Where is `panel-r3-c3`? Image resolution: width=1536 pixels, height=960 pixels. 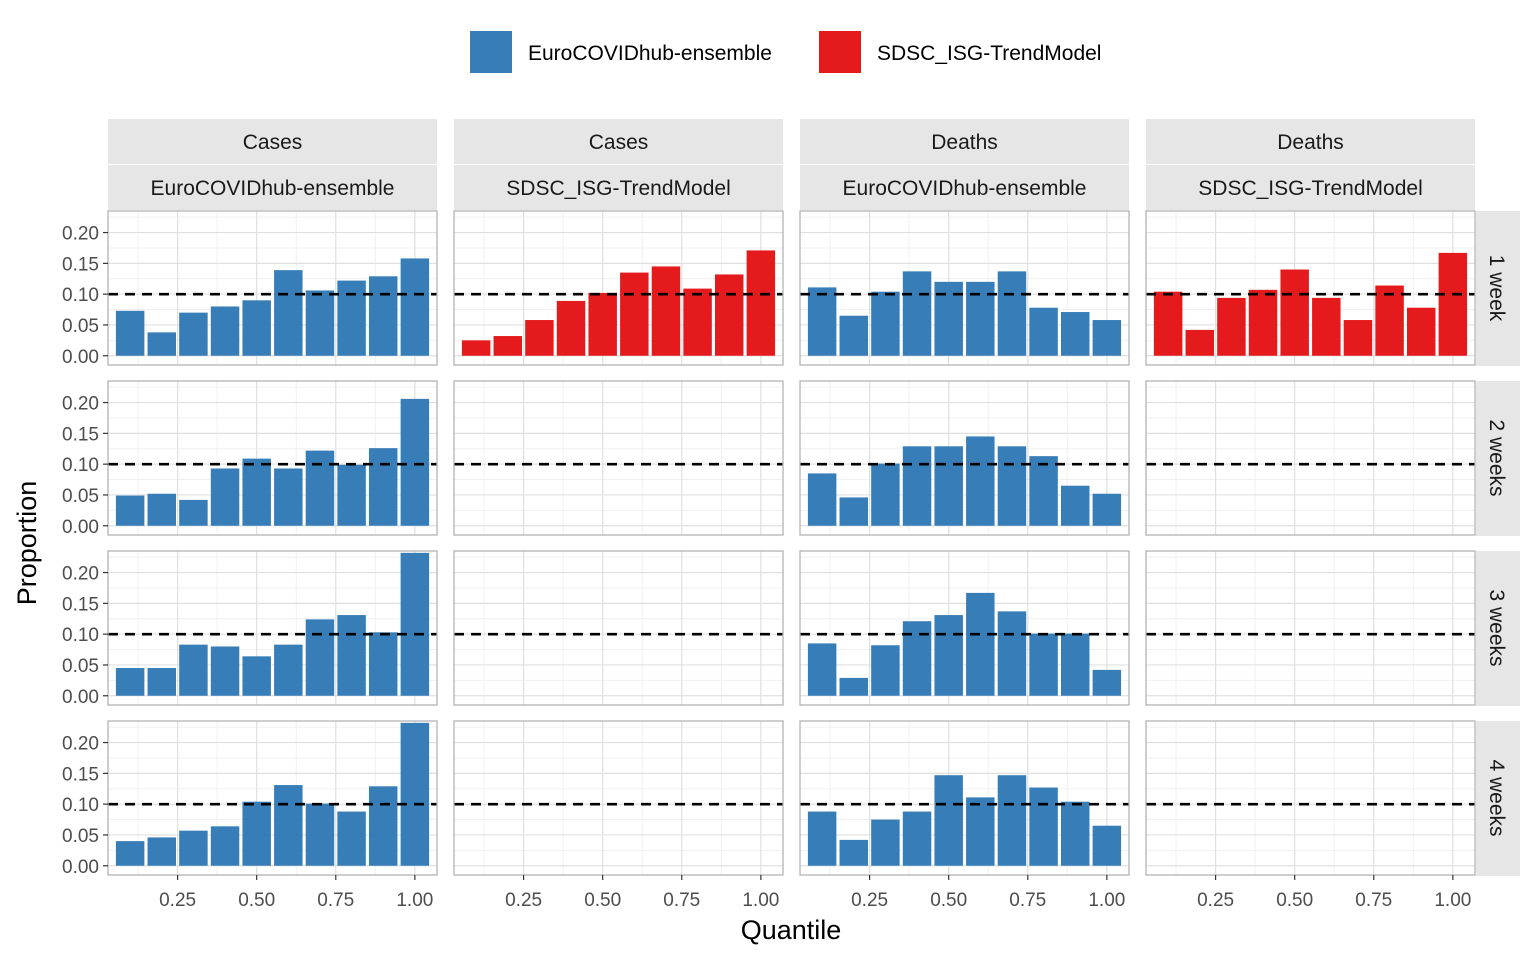
panel-r3-c3 is located at coordinates (1310, 798).